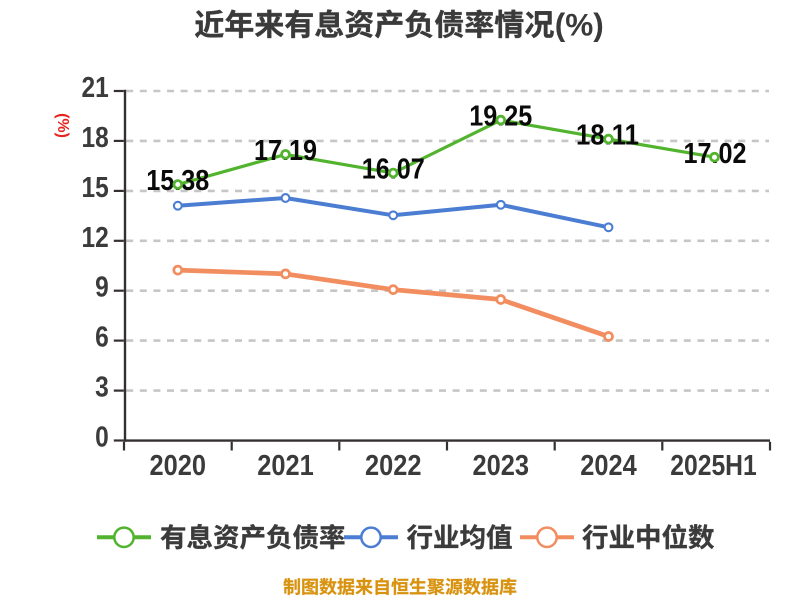 Image resolution: width=800 pixels, height=600 pixels. Describe the element at coordinates (285, 465) in the screenshot. I see `svg-text: 2021` at that location.